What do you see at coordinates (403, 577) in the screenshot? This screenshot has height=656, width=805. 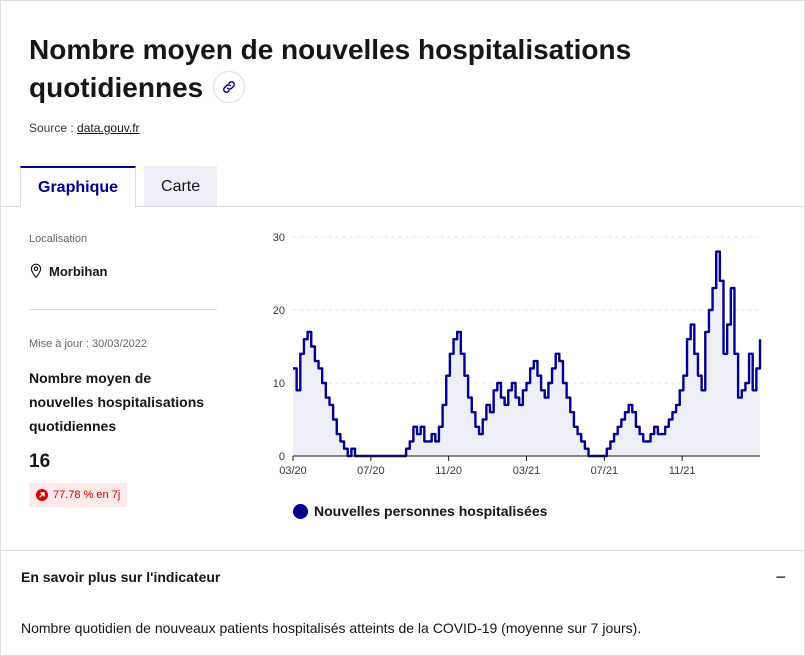 I see `accordion-toggle: En savoir plus sur l'indicateur −` at bounding box center [403, 577].